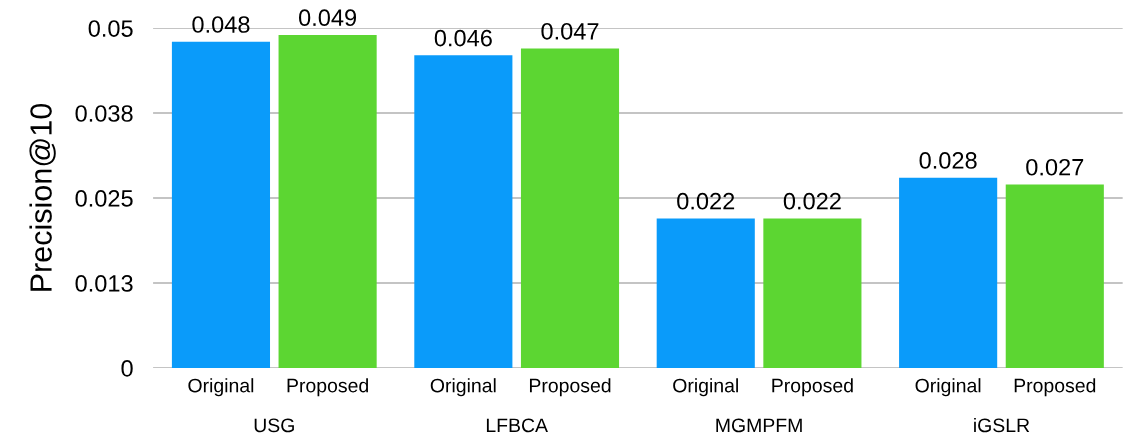 This screenshot has width=1134, height=446. Describe the element at coordinates (948, 160) in the screenshot. I see `data-label: 0.028` at that location.